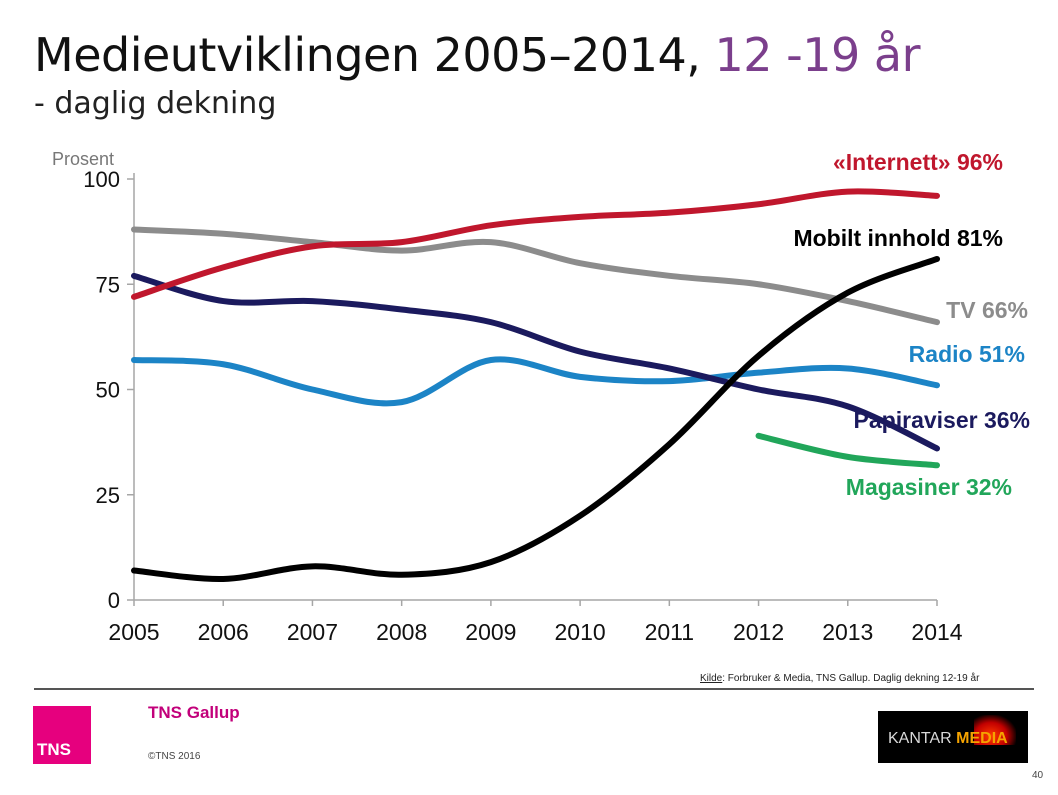 This screenshot has width=1058, height=795. I want to click on y-tick-label: 0, so click(114, 600).